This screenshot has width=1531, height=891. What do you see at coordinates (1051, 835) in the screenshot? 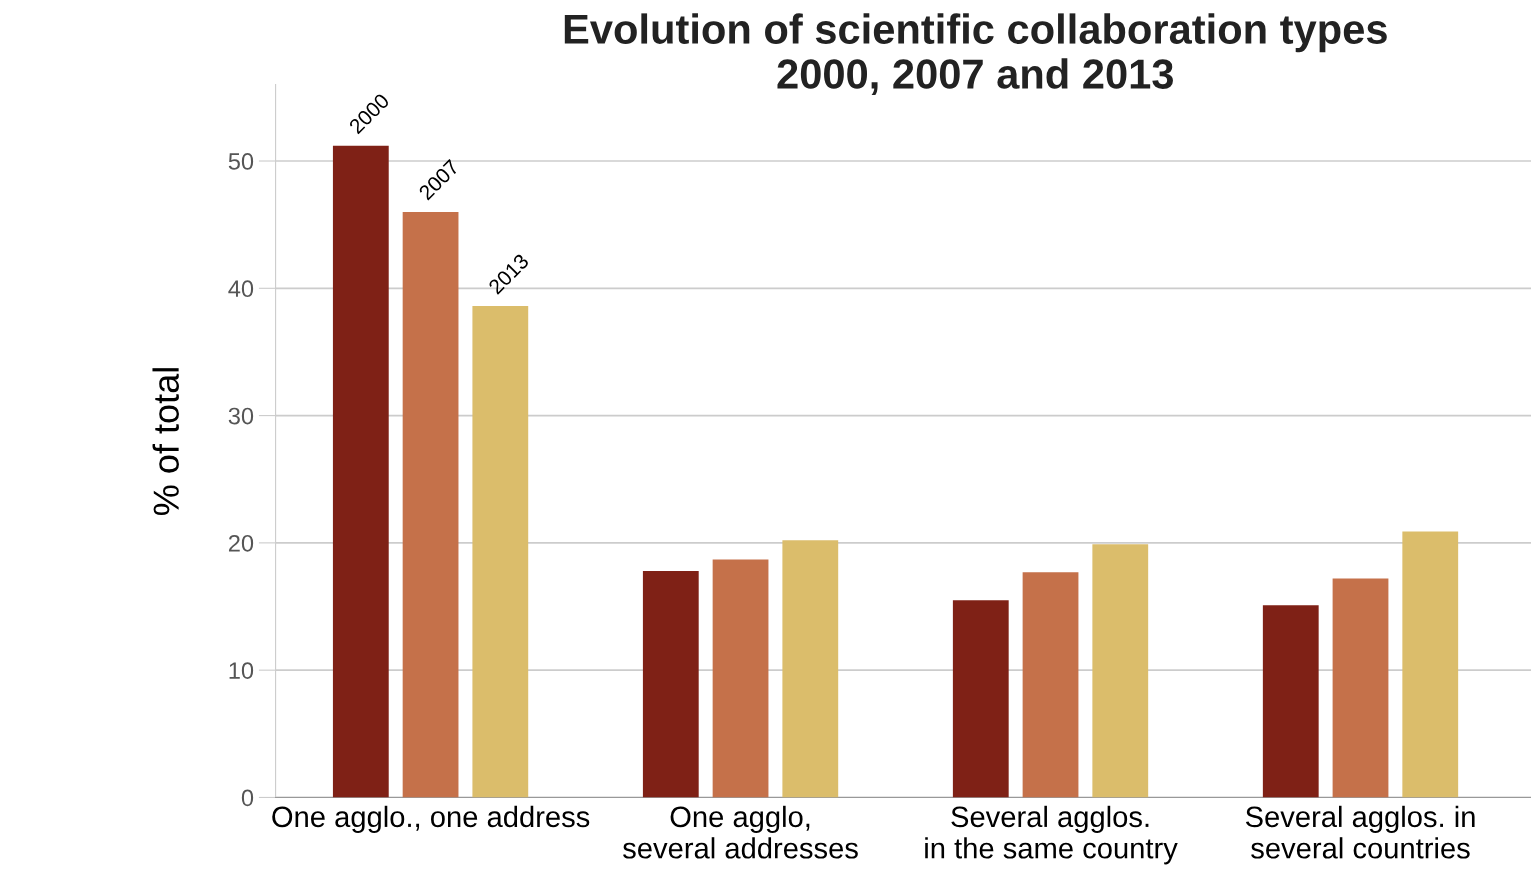
I see `x-tick-label: Several agglos. in the same country` at bounding box center [1051, 835].